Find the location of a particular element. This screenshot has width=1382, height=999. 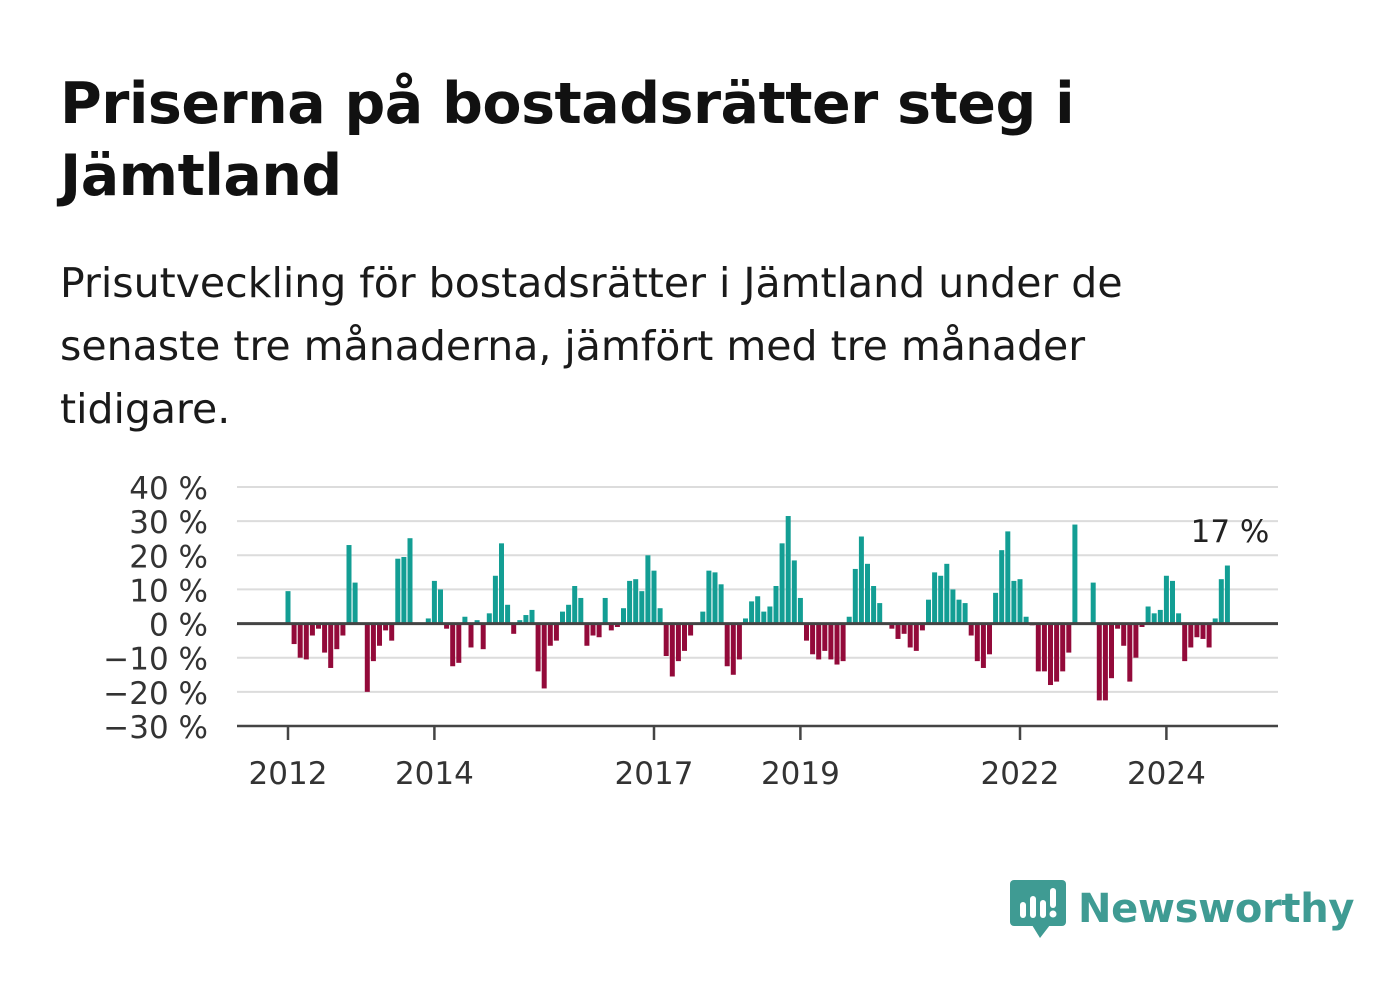

y-tick-label: −10 % is located at coordinates (155, 660).